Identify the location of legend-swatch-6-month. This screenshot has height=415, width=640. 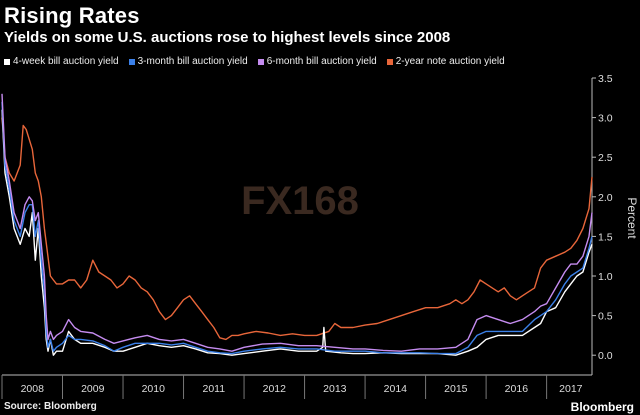
(260, 61).